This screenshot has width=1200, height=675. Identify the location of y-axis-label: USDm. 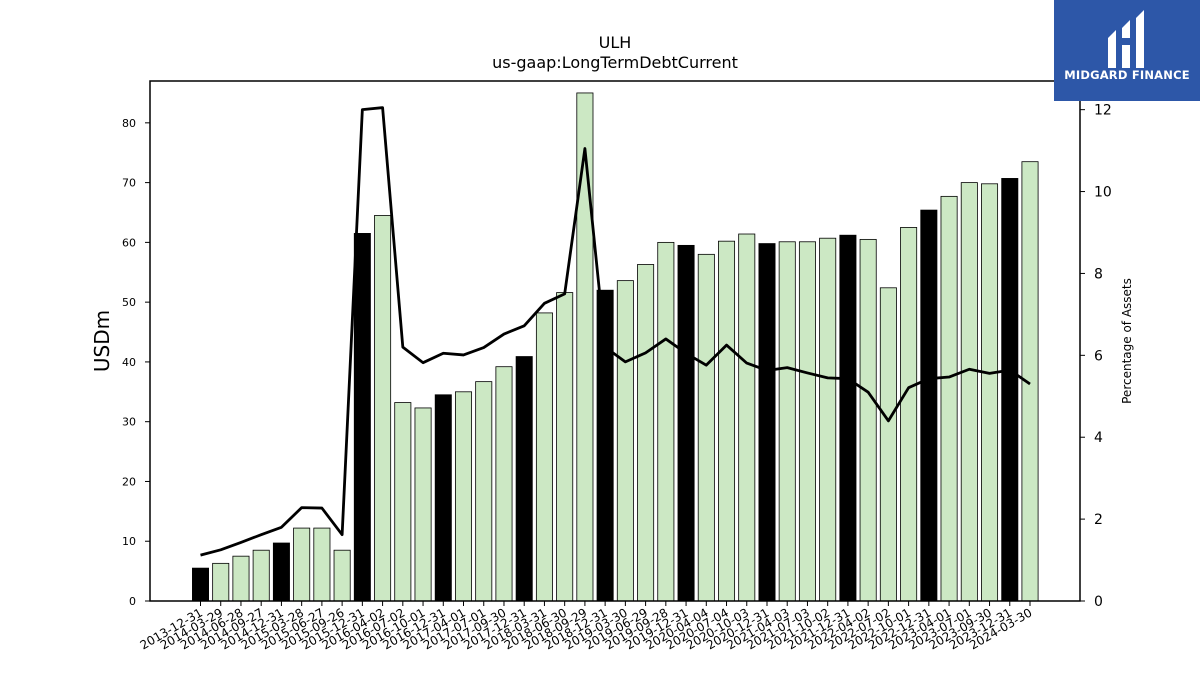
(102, 341).